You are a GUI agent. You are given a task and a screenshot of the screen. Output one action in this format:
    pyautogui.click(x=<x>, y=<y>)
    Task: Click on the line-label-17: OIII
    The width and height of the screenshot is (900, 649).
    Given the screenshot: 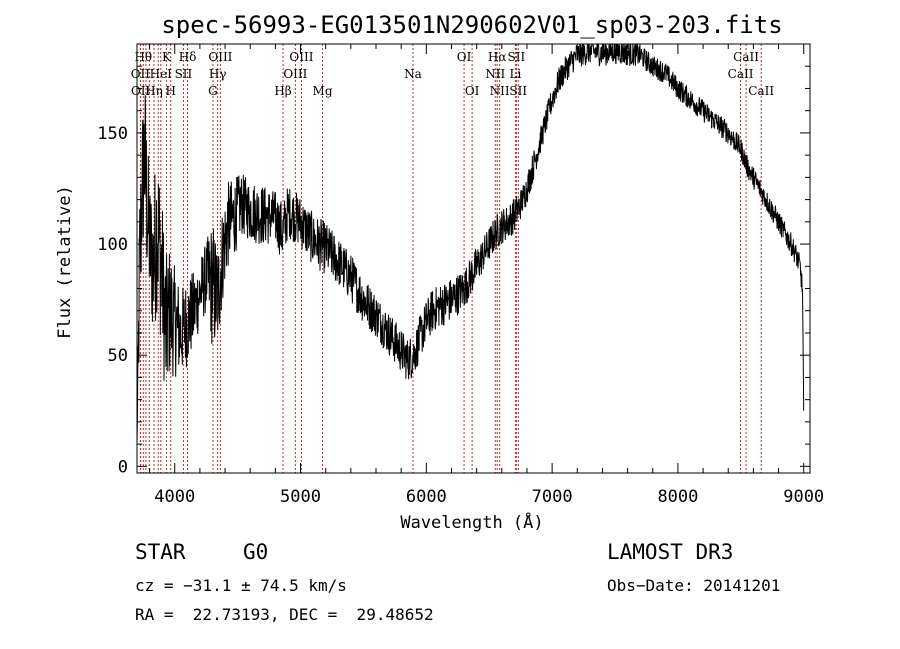 What is the action you would take?
    pyautogui.click(x=301, y=57)
    